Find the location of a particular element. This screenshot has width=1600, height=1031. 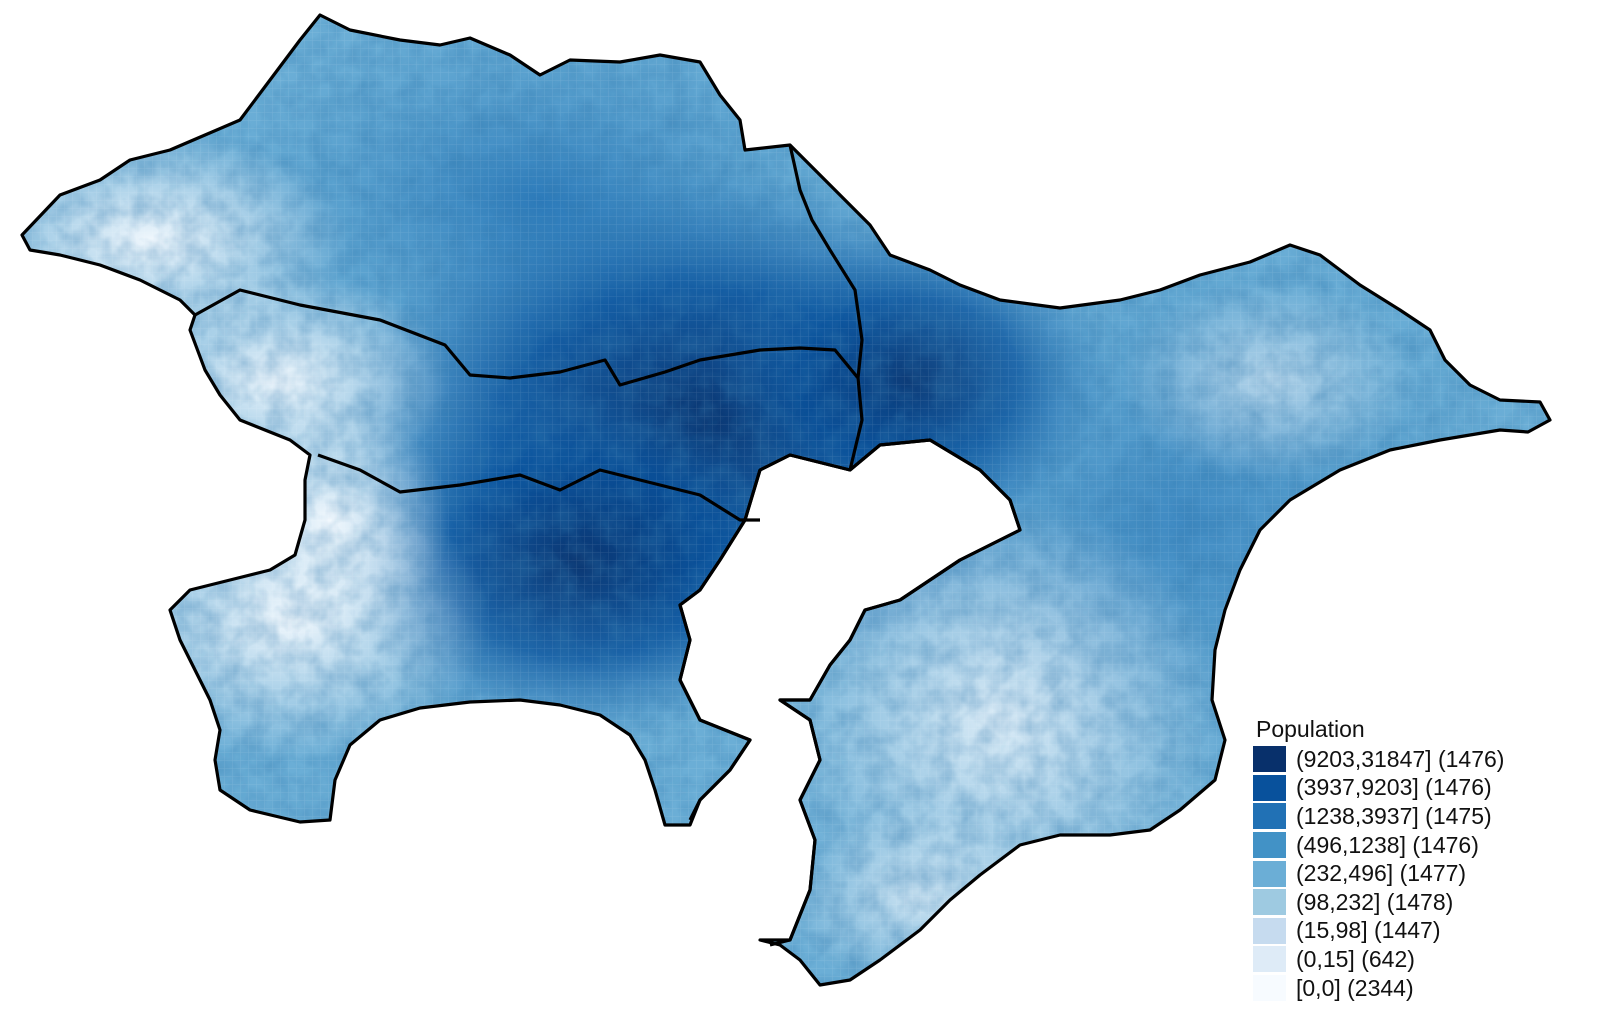

tokyo-chiba-border is located at coordinates (856, 424).